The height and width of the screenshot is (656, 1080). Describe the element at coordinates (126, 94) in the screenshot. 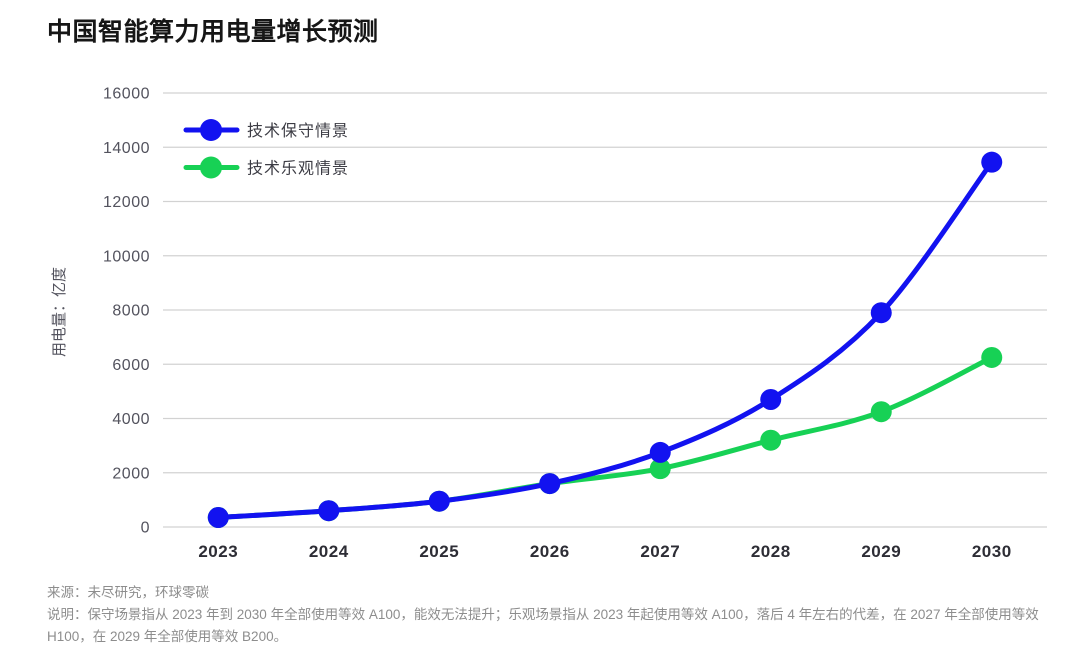

I see `y-tick-label: 16000` at that location.